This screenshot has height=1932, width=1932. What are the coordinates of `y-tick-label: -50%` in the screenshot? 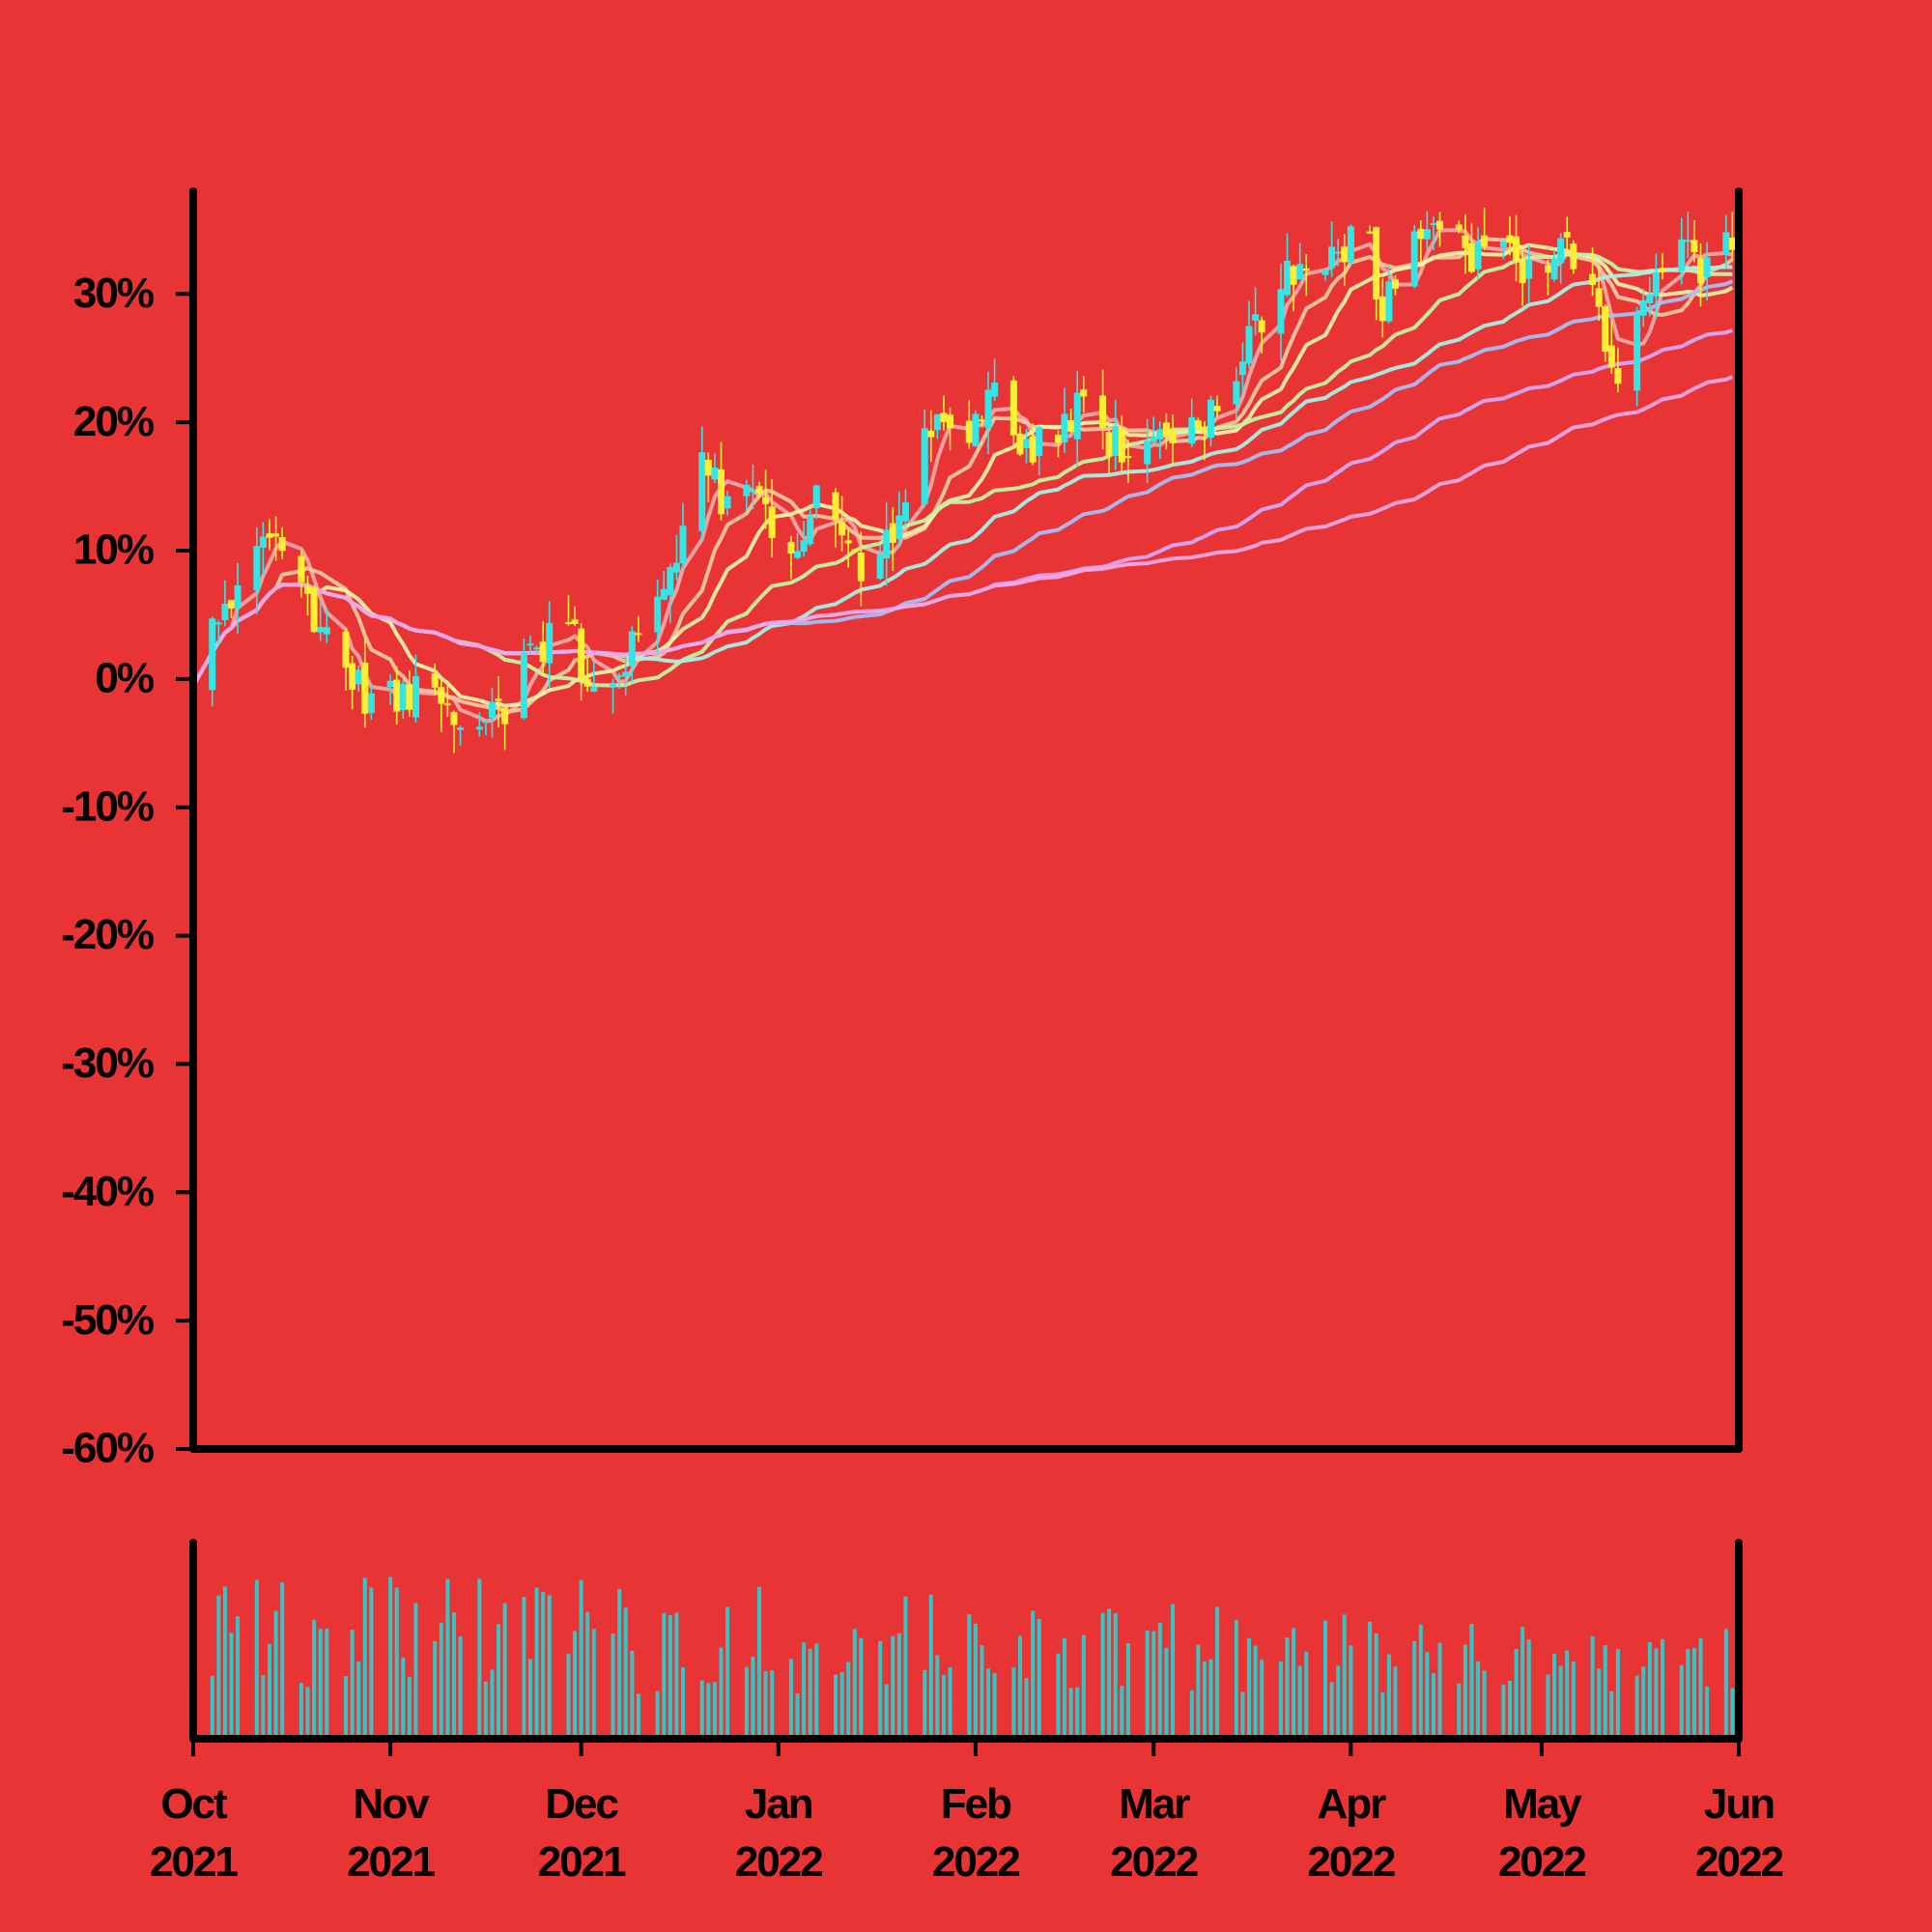 It's located at (107, 1320).